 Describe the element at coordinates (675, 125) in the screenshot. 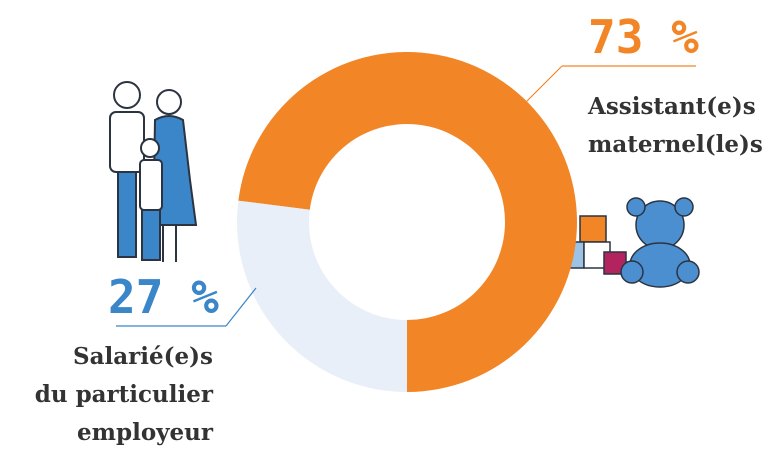

I see `category-label: Assistant(e)s maternel(le)s` at that location.